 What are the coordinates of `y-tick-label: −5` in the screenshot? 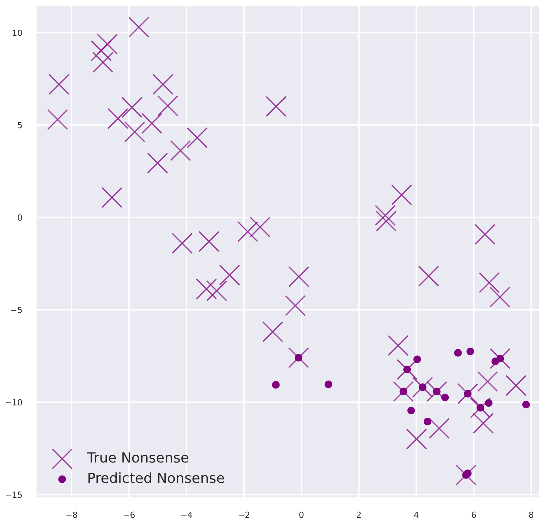 It's located at (16, 310).